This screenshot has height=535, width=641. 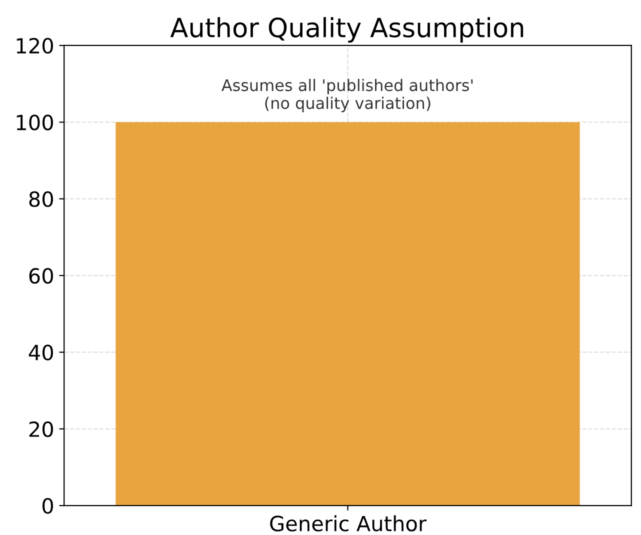 What do you see at coordinates (348, 523) in the screenshot?
I see `x-tick-label: Generic Author` at bounding box center [348, 523].